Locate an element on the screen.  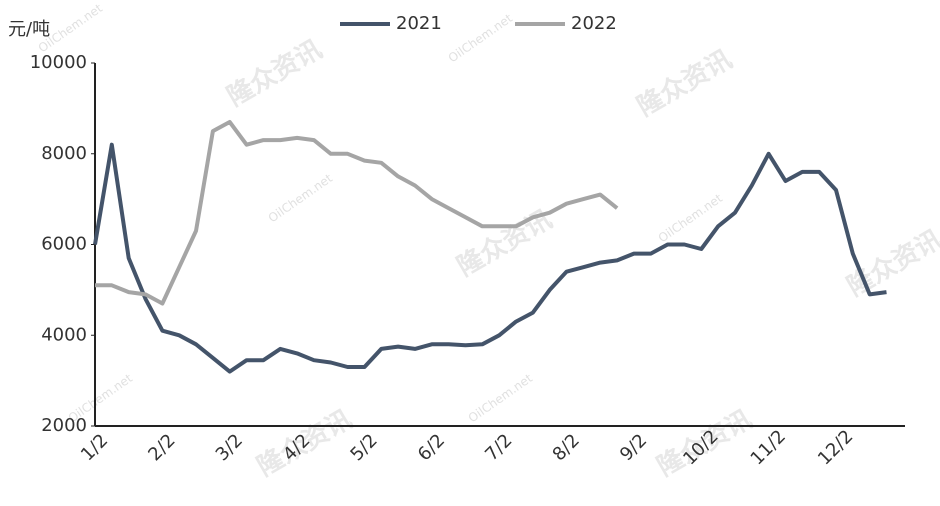
y-tick-label: 4000 is located at coordinates (64, 334).